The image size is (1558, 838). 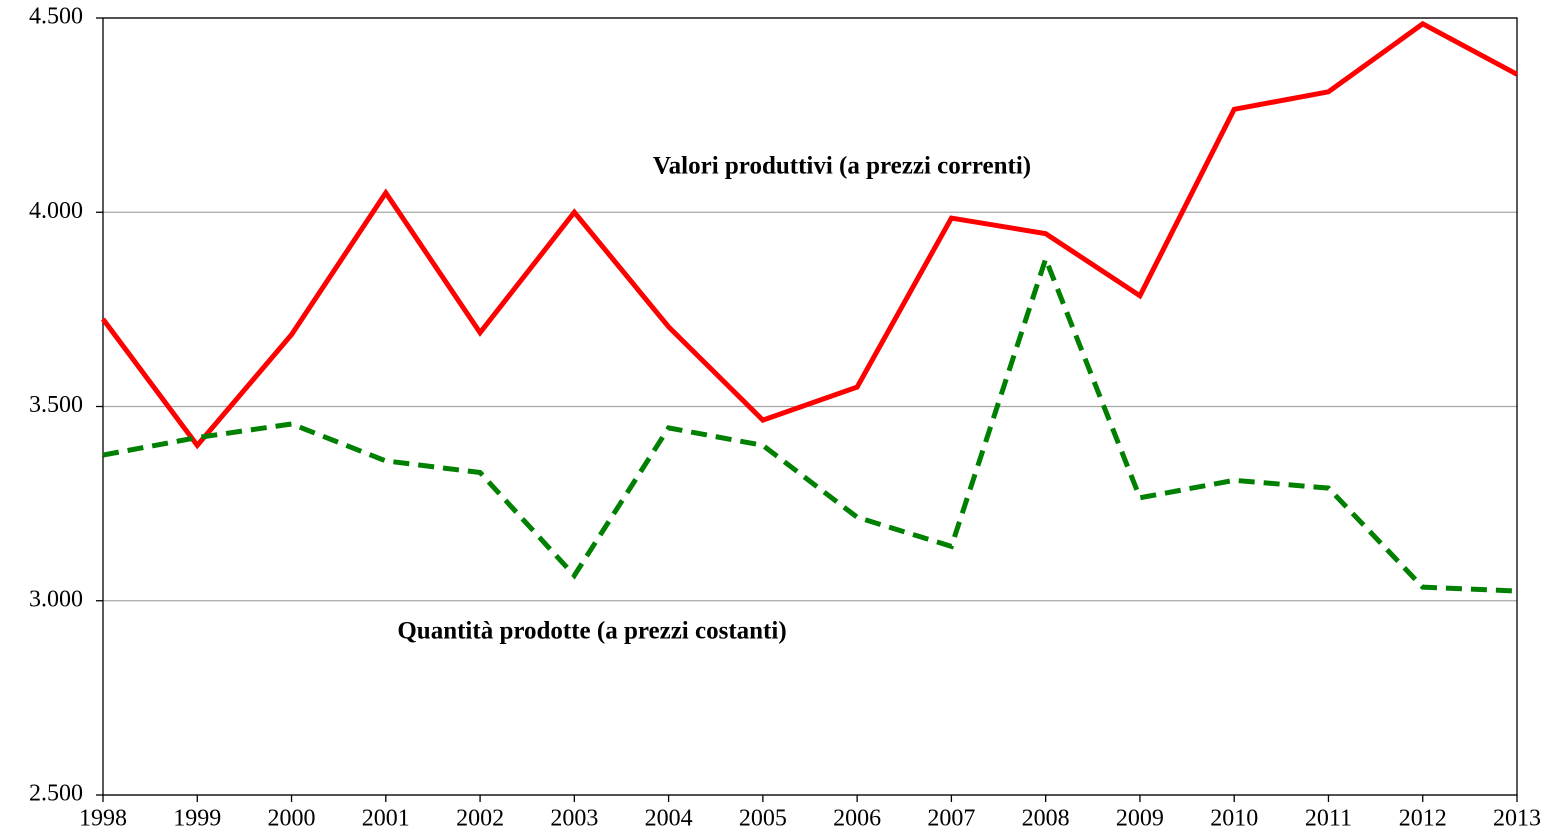 I want to click on x-tick-label: 2003, so click(x=574, y=819).